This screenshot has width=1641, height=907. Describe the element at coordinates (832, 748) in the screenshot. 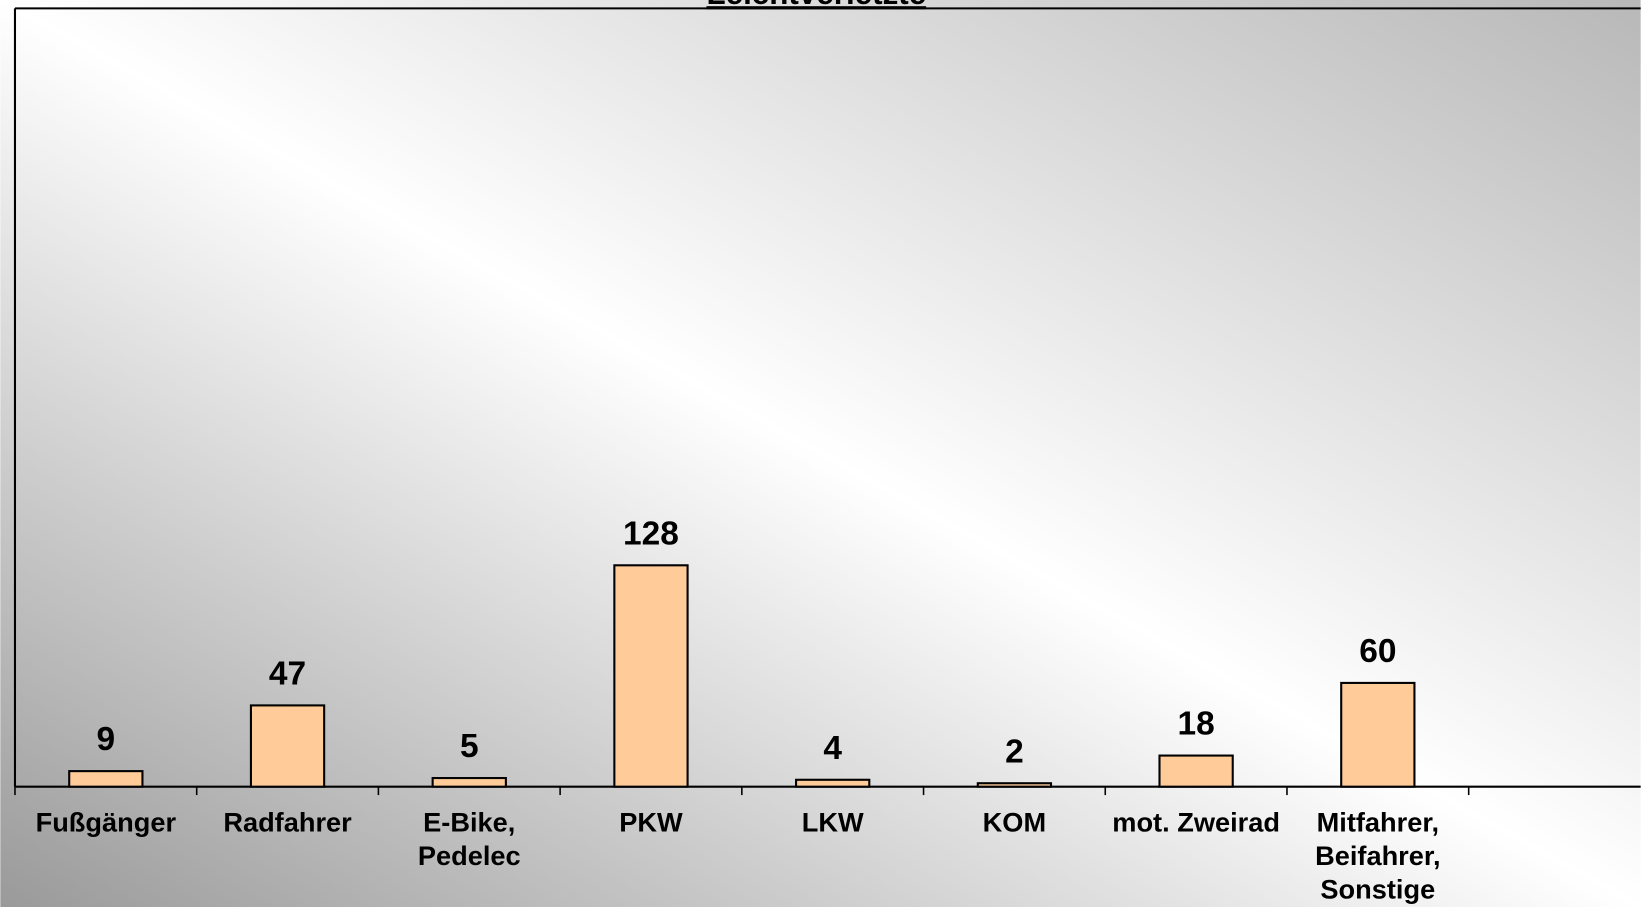

I see `data-label: 4` at that location.